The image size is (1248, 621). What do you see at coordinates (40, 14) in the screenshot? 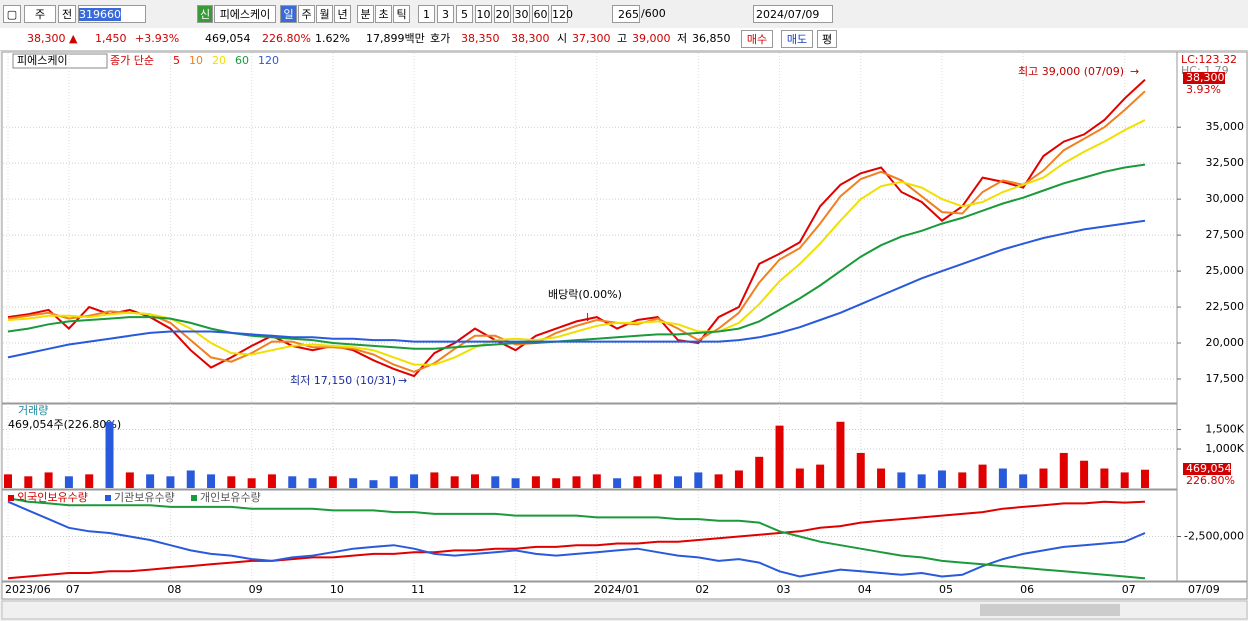
I see `market: 주` at bounding box center [40, 14].